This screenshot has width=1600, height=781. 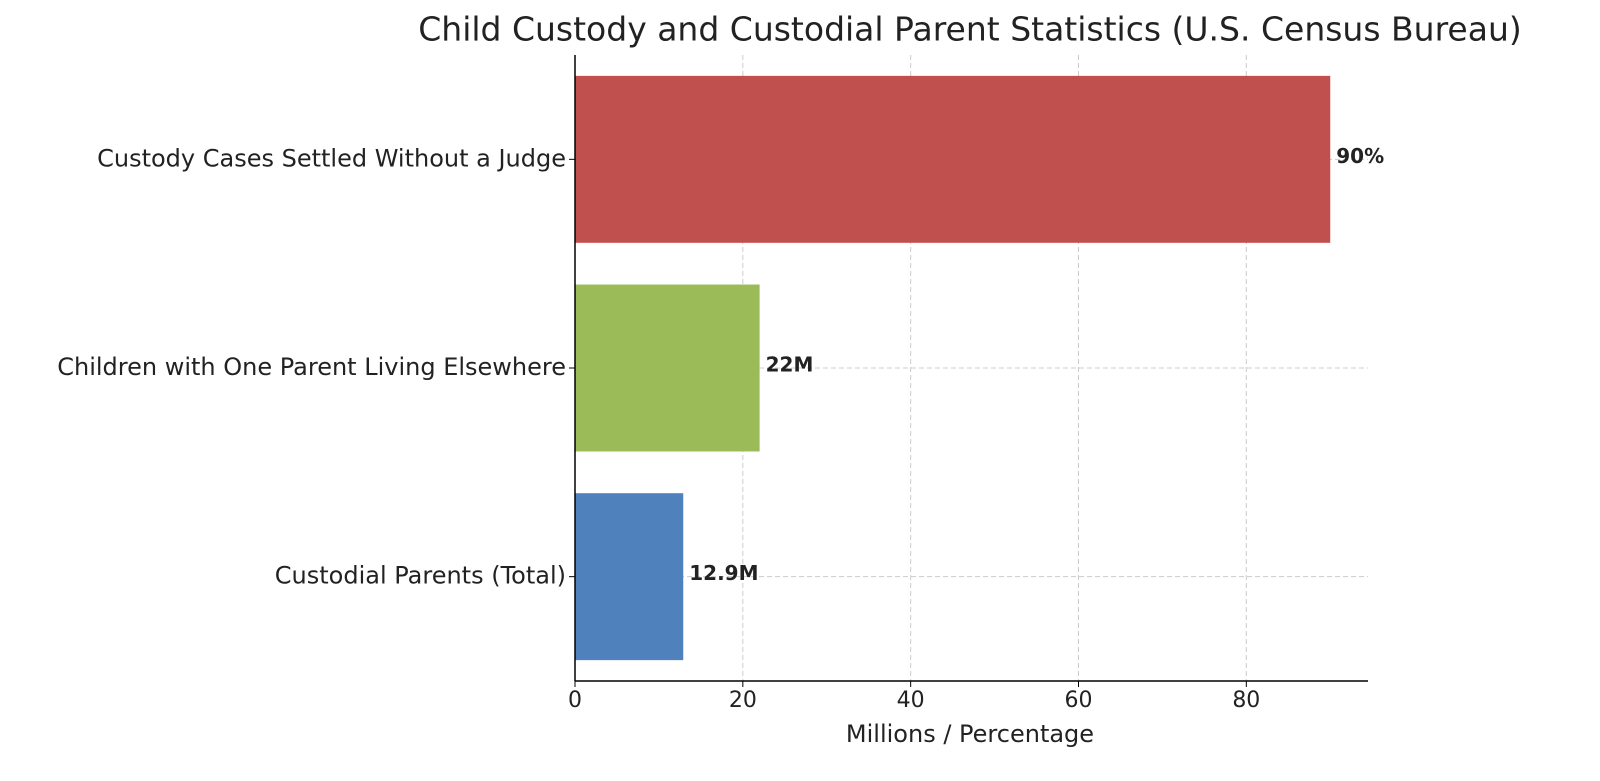 I want to click on x-axis-label: Millions / Percentage, so click(x=970, y=734).